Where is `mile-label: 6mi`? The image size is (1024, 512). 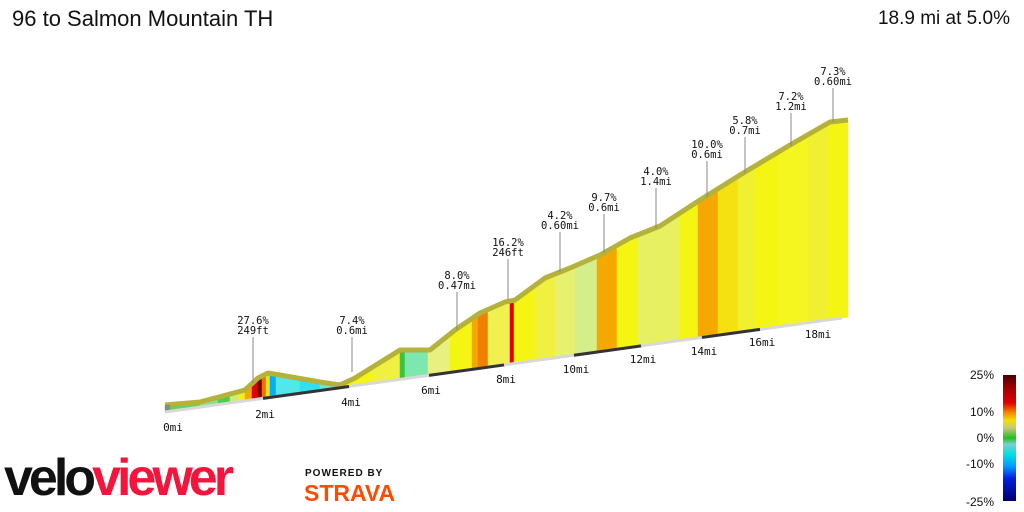
mile-label: 6mi is located at coordinates (431, 390).